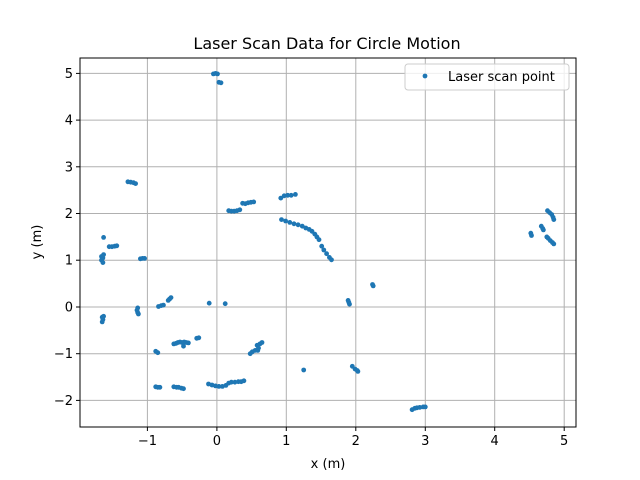 Image resolution: width=640 pixels, height=480 pixels. Describe the element at coordinates (69, 261) in the screenshot. I see `y-tick-label: 1` at that location.